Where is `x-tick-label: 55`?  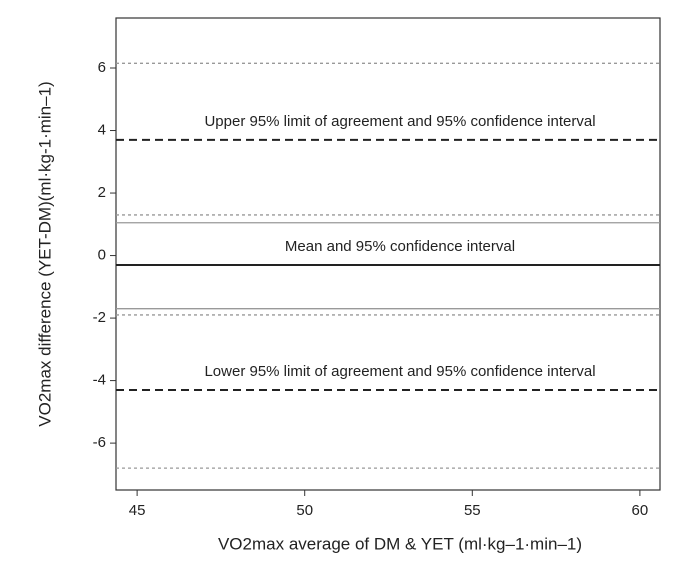 x-tick-label: 55 is located at coordinates (472, 510).